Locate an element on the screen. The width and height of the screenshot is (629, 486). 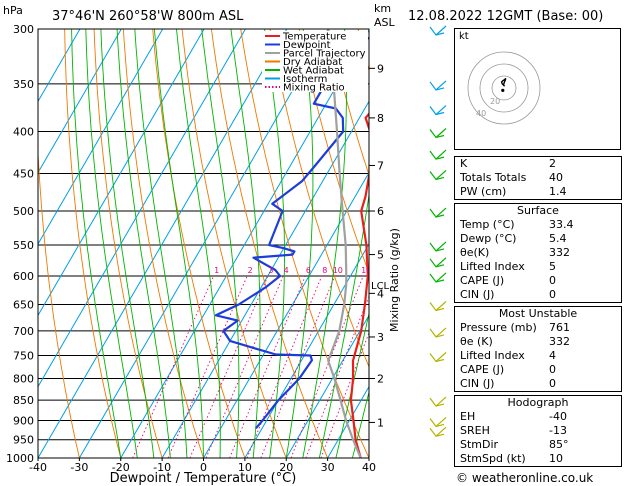
hodograph-ring-label: 20 is located at coordinates (495, 101).